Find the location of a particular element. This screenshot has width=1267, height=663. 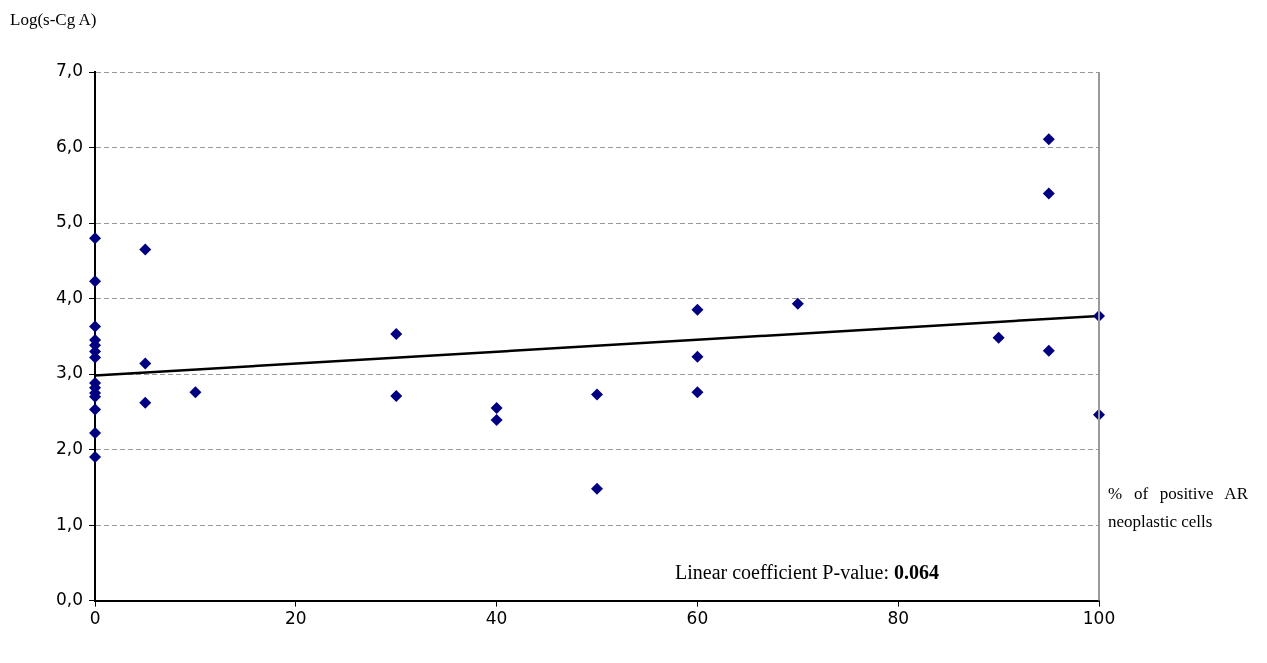

x-tick-label: 80 is located at coordinates (898, 618).